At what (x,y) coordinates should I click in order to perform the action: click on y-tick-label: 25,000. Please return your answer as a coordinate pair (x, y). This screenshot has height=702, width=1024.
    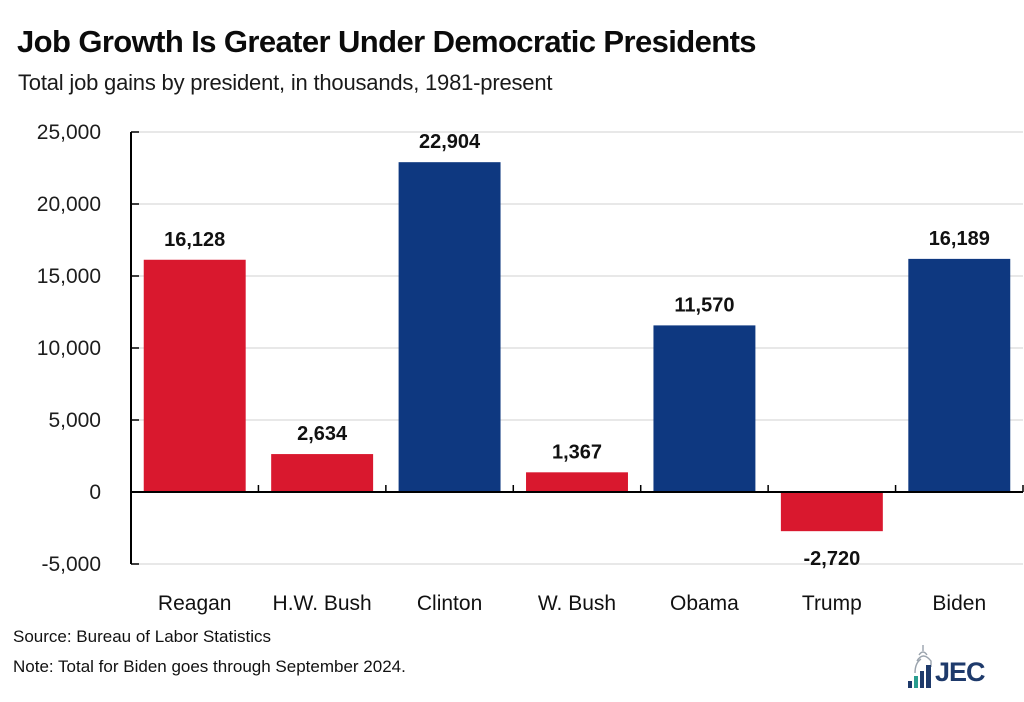
    Looking at the image, I should click on (69, 132).